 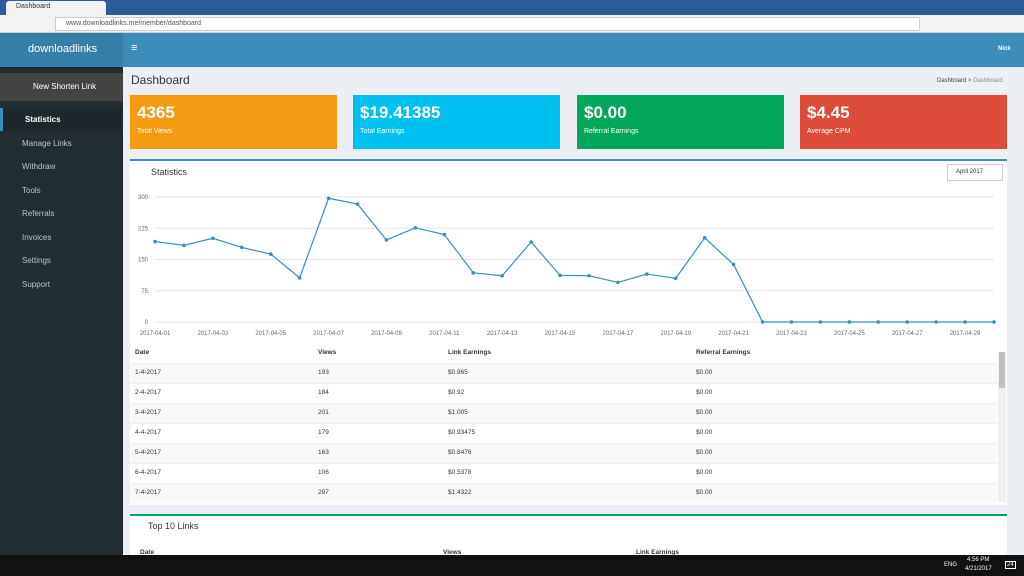 I want to click on table-header: Date, so click(x=142, y=352).